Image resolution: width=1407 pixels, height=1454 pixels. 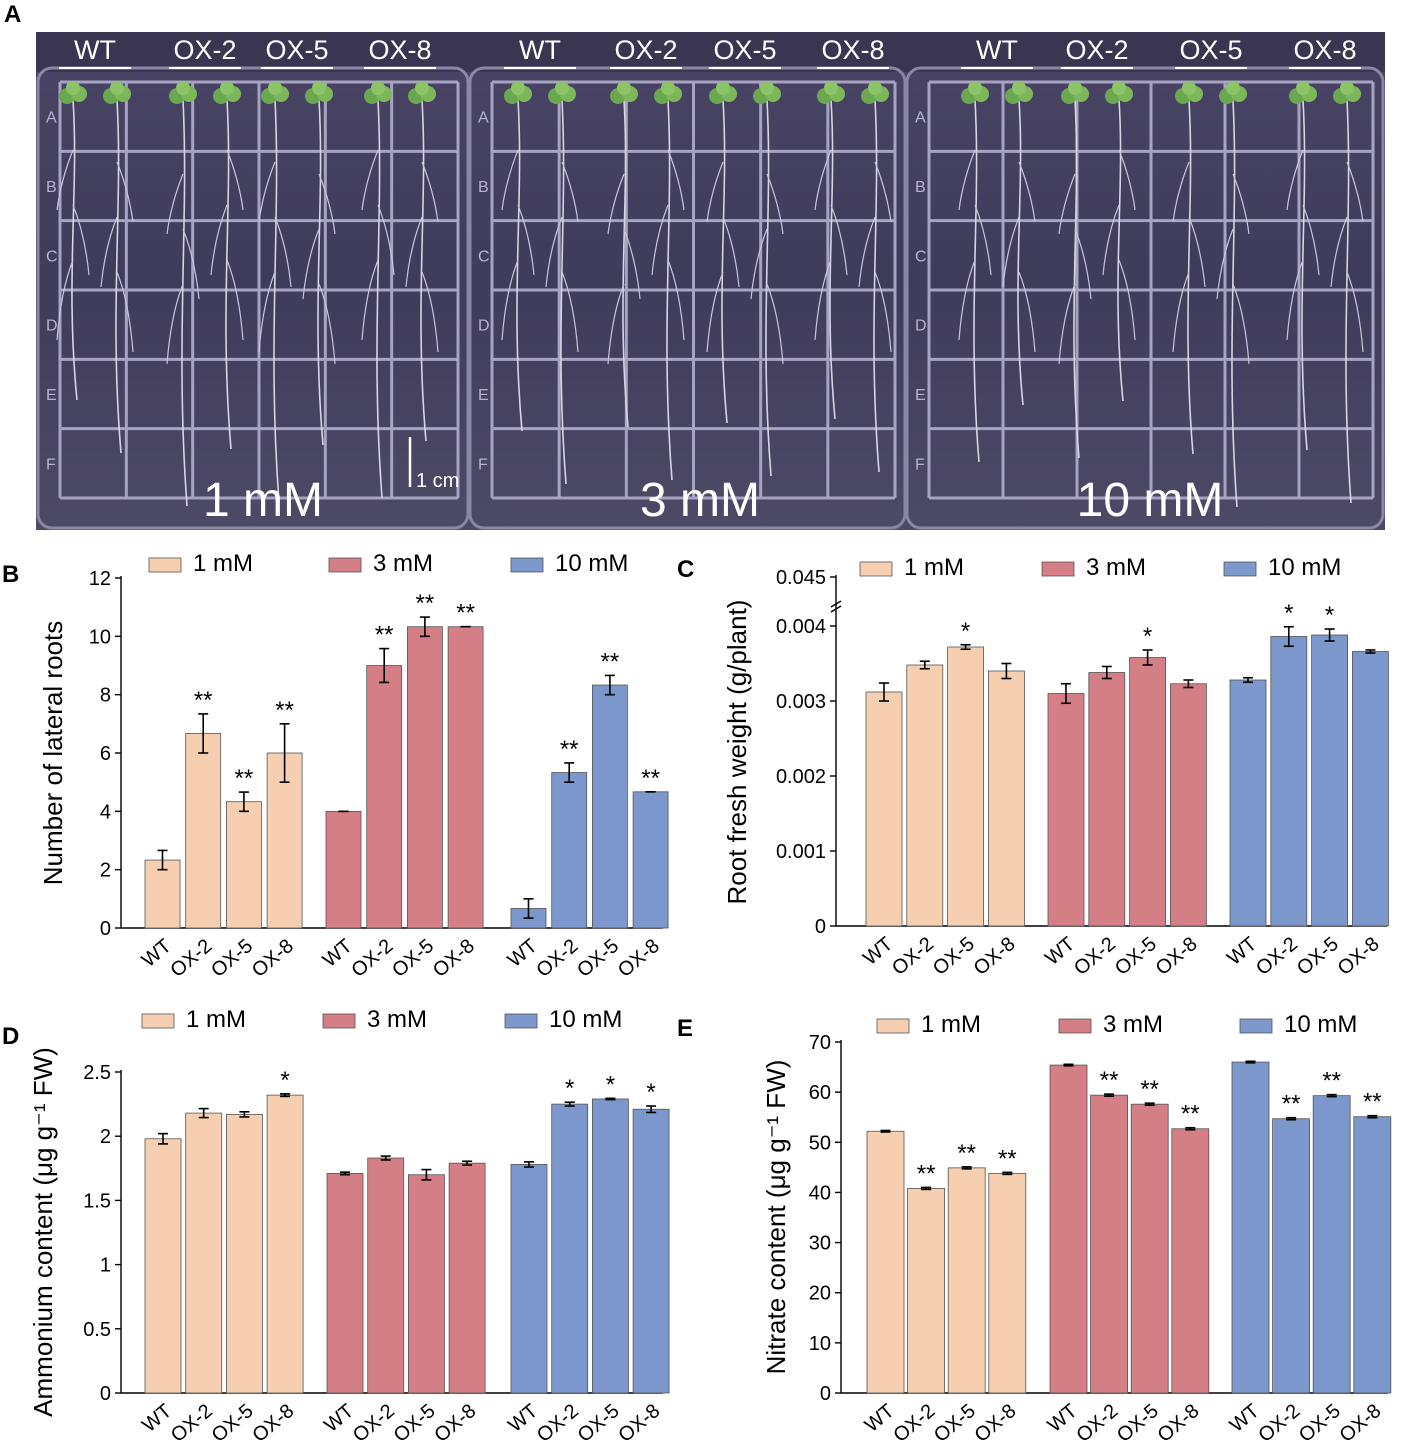 I want to click on grid-row-letter: E, so click(x=920, y=395).